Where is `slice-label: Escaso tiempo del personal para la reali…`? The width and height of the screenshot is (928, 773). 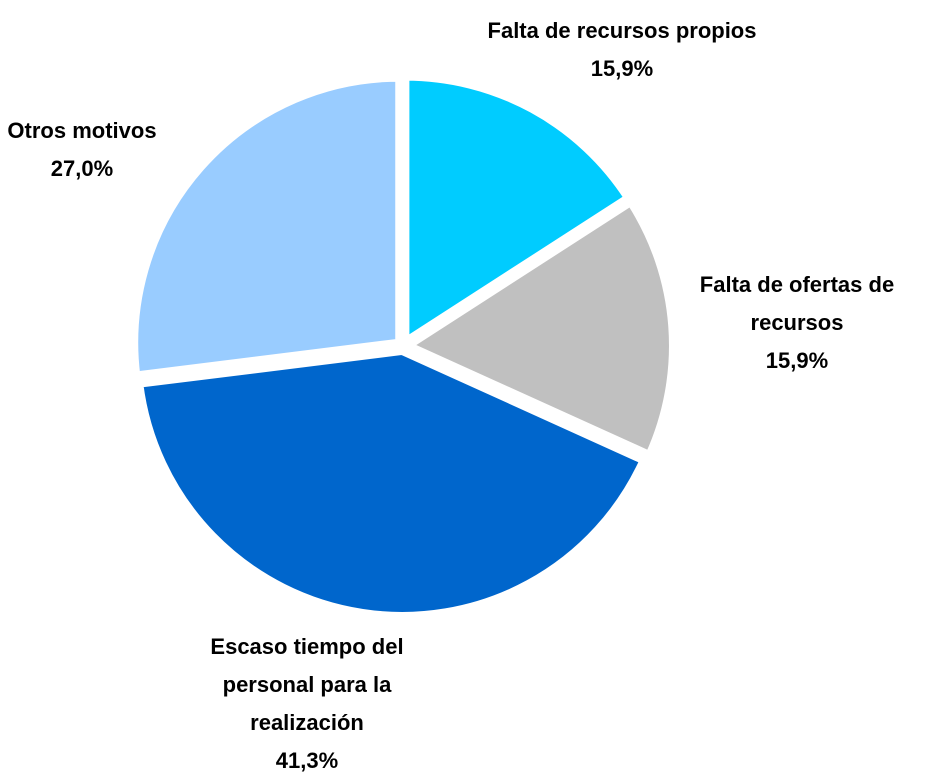 slice-label: Escaso tiempo del personal para la reali… is located at coordinates (307, 700).